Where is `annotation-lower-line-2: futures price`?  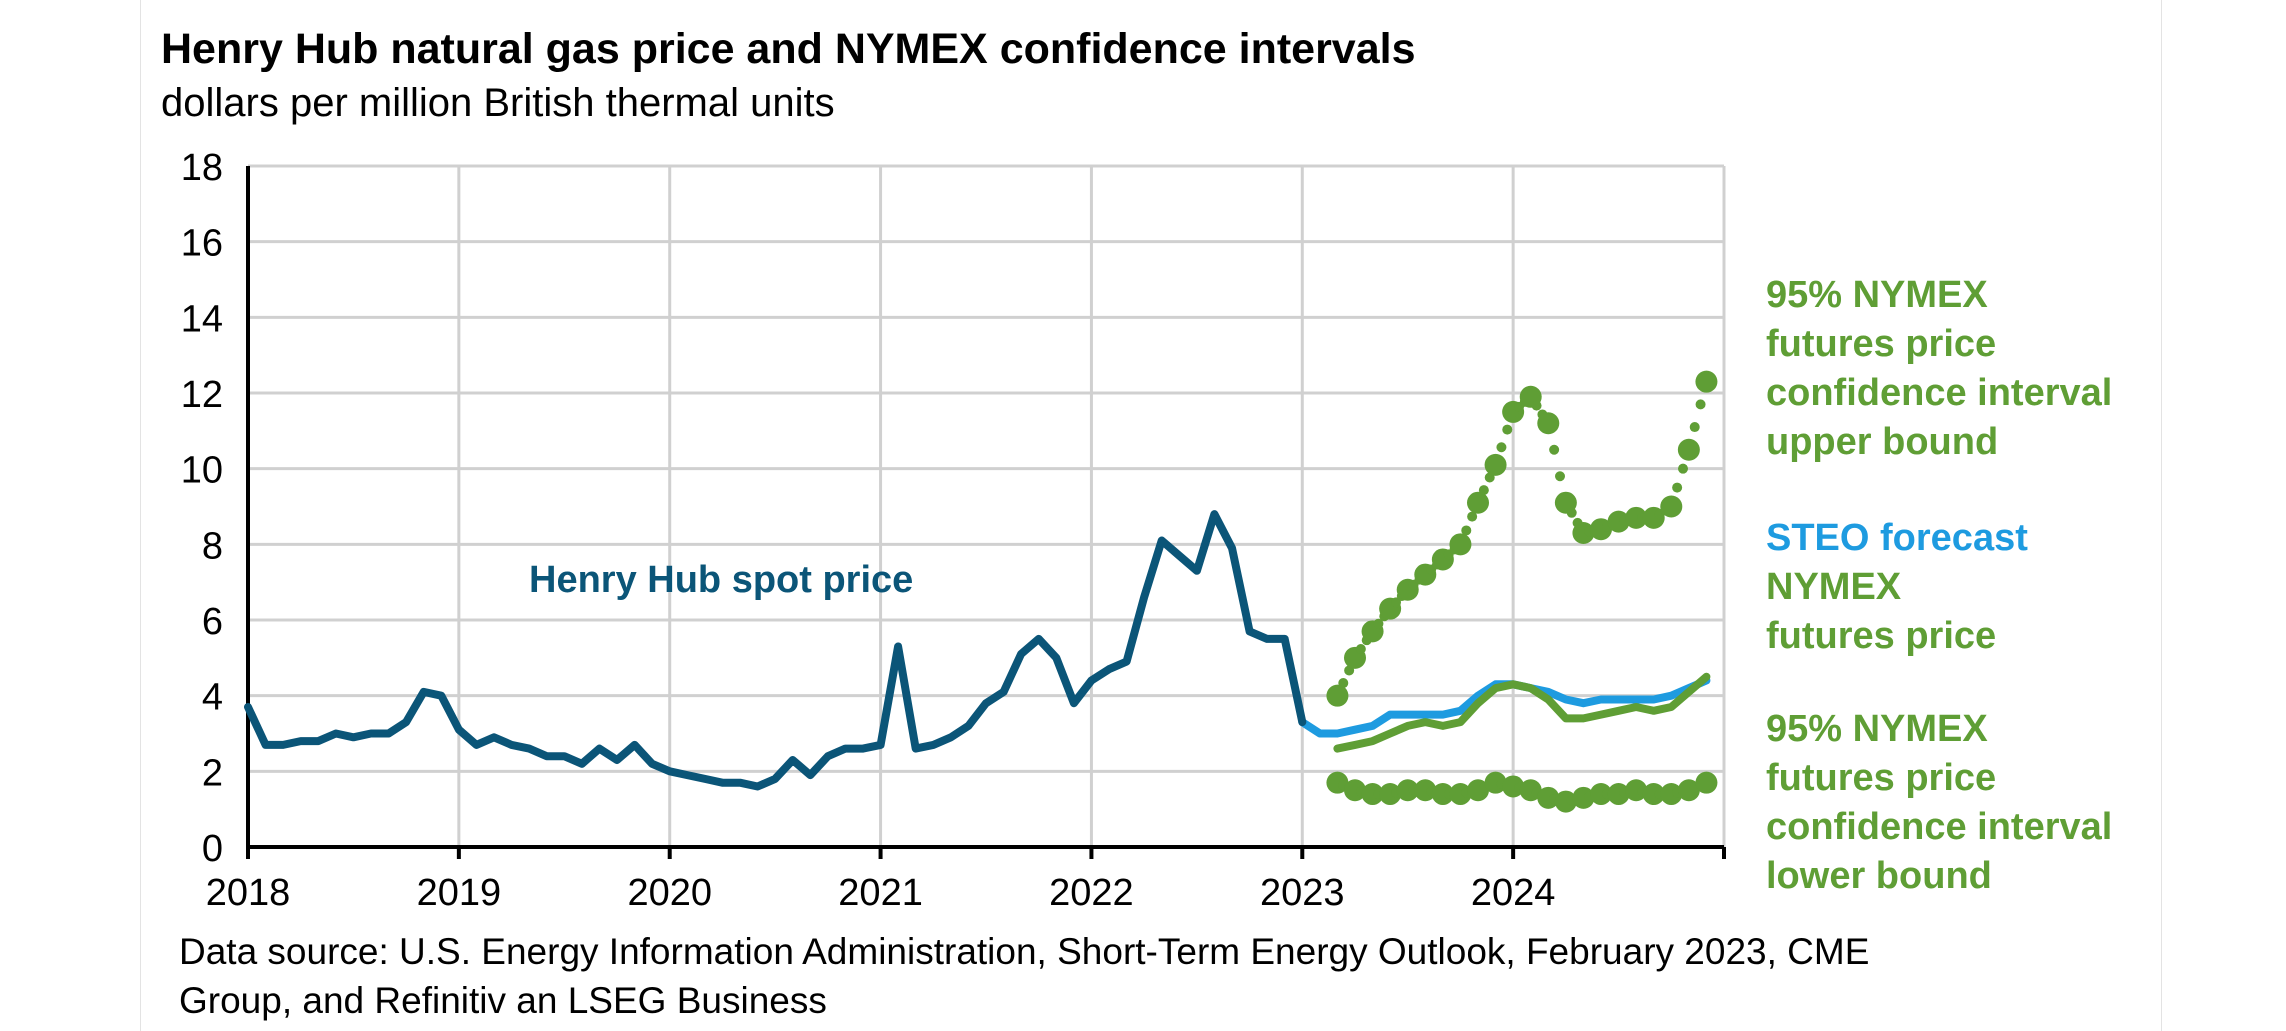
annotation-lower-line-2: futures price is located at coordinates (1881, 778).